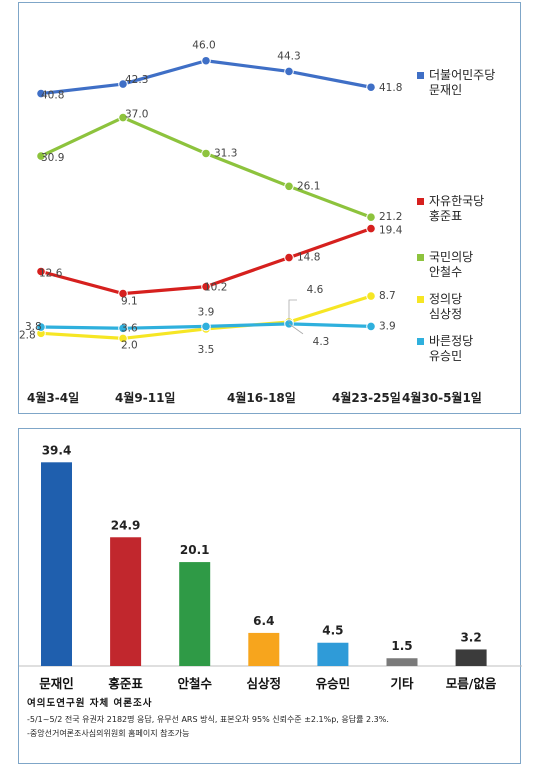  I want to click on source-title: 여의도연구원 자체 여론조사, so click(90, 703).